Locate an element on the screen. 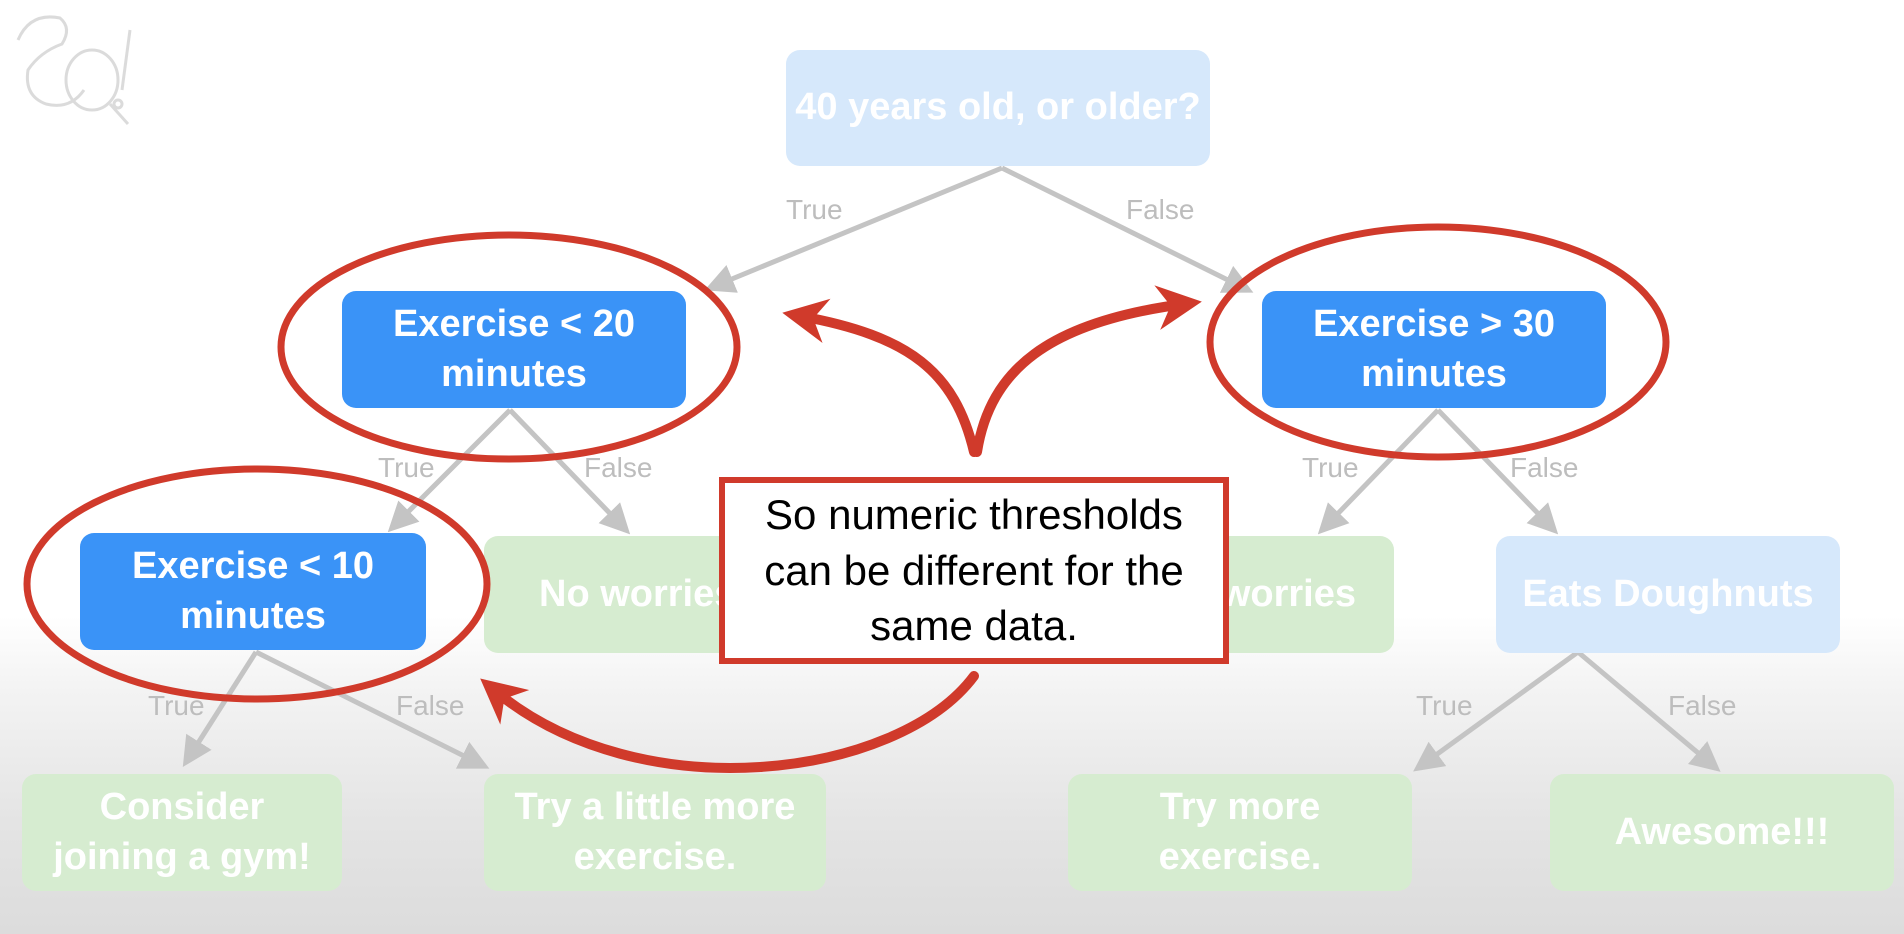 This screenshot has height=934, width=1904. root-node-label: 40 years old, or older? is located at coordinates (998, 107).